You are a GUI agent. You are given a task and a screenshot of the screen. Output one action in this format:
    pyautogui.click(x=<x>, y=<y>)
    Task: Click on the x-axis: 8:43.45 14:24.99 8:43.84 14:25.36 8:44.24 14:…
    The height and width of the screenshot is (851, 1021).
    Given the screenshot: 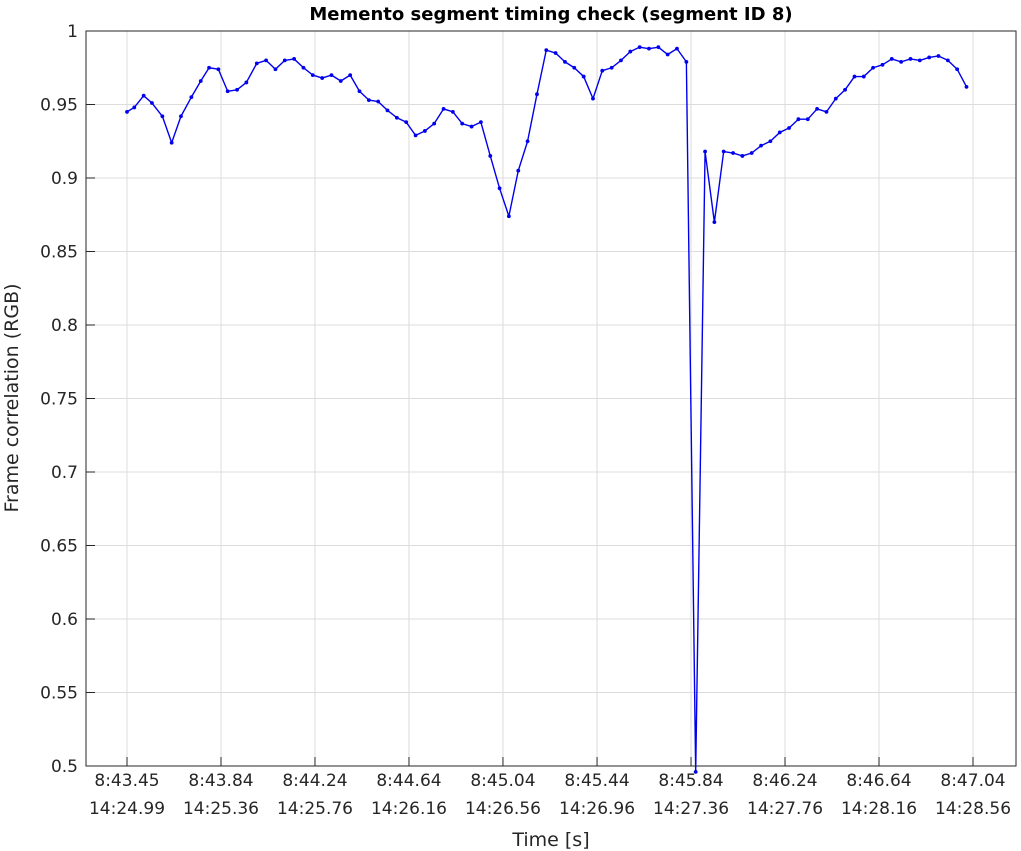 What is the action you would take?
    pyautogui.click(x=550, y=788)
    